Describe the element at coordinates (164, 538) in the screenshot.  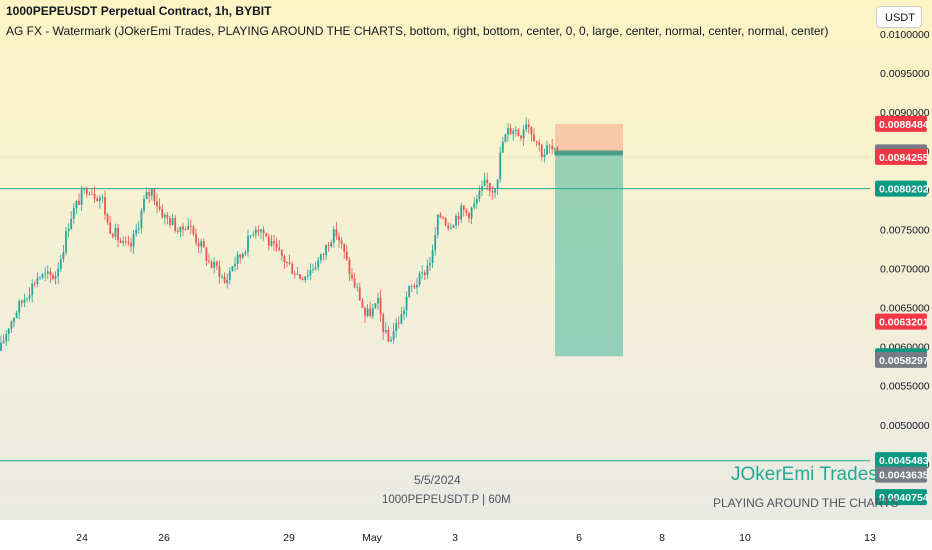
I see `x-tick-label: 26` at that location.